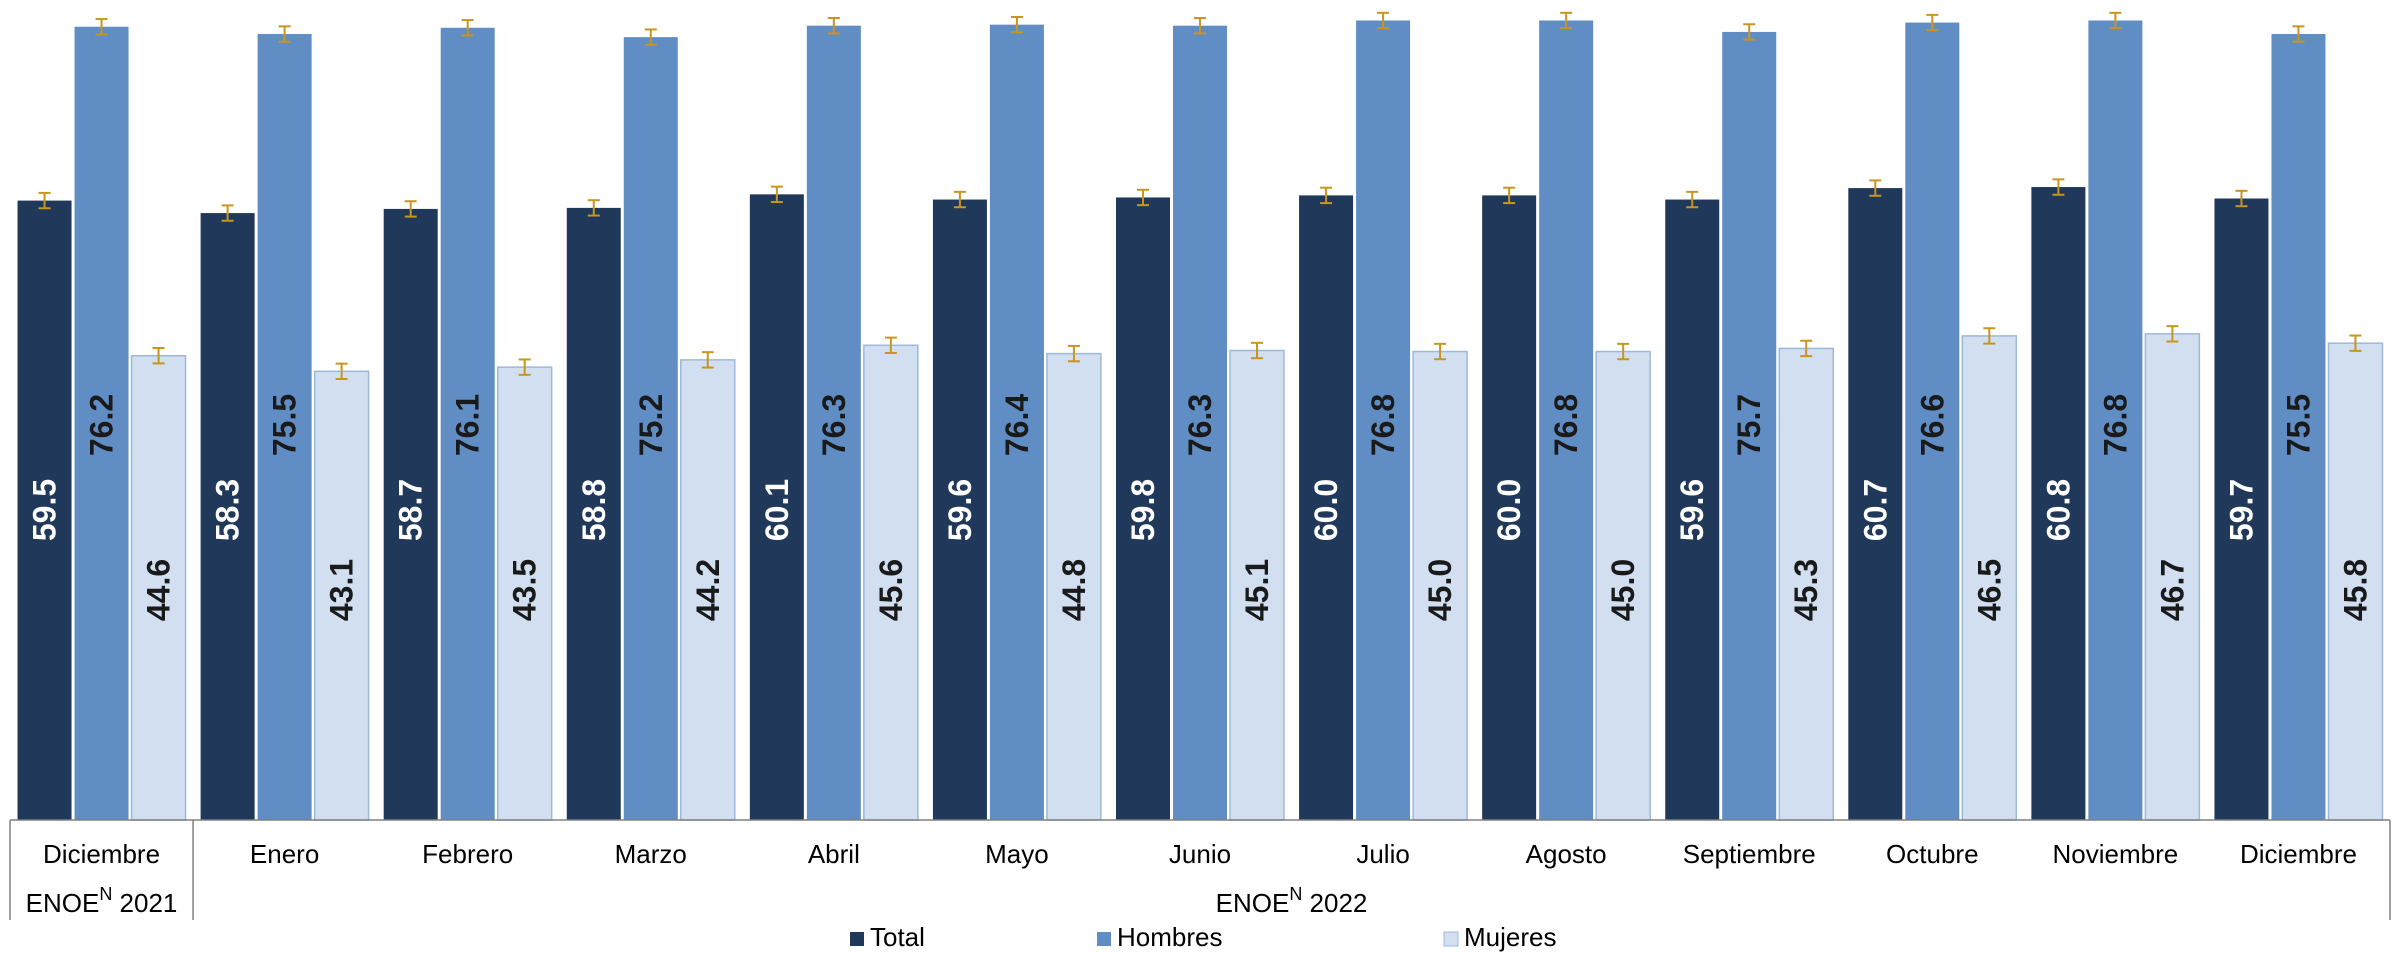  Describe the element at coordinates (2115, 425) in the screenshot. I see `value-label-hombres-11: 76.8` at that location.